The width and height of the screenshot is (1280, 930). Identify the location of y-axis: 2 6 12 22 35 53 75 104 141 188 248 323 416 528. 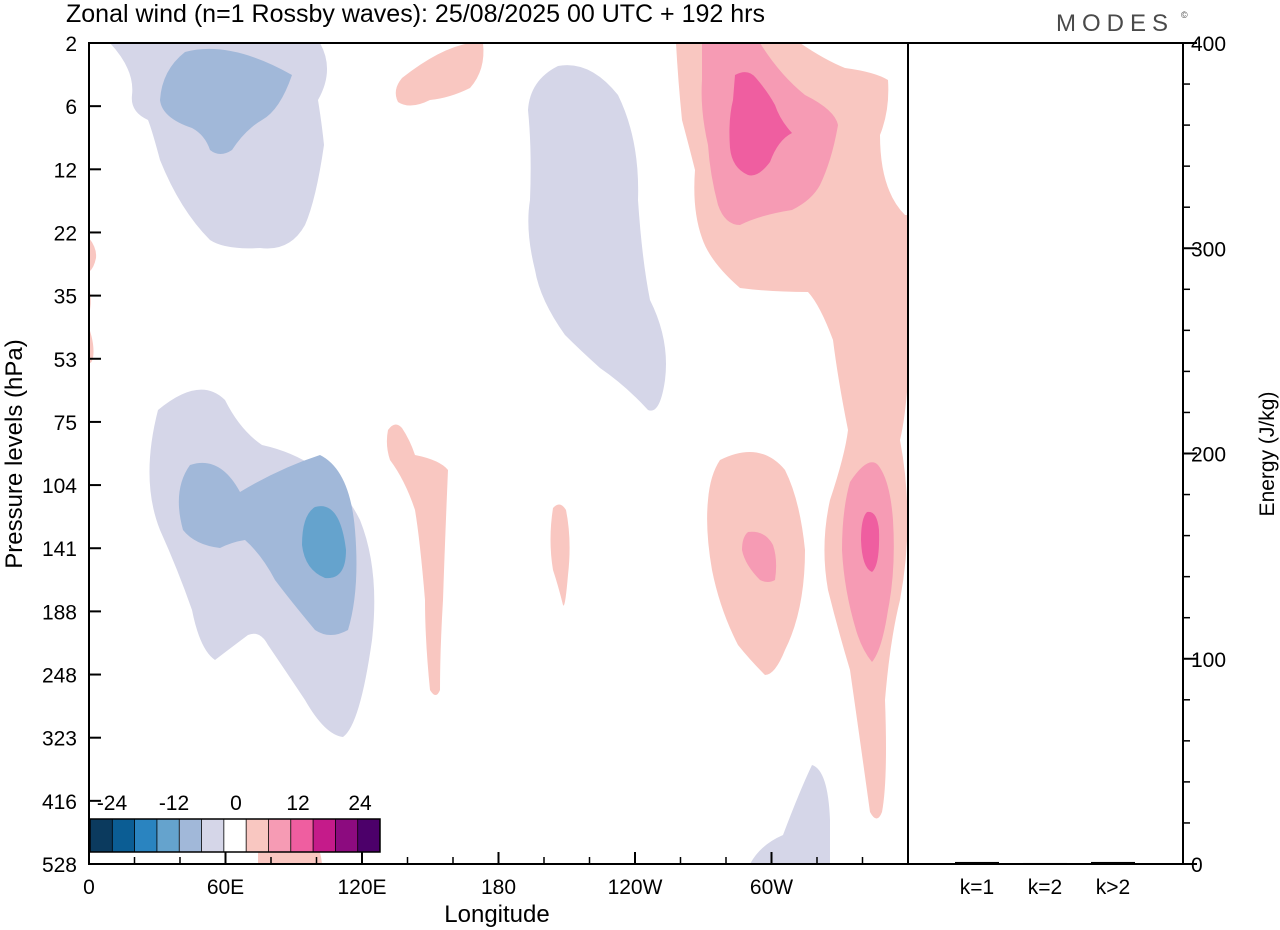
(71, 455).